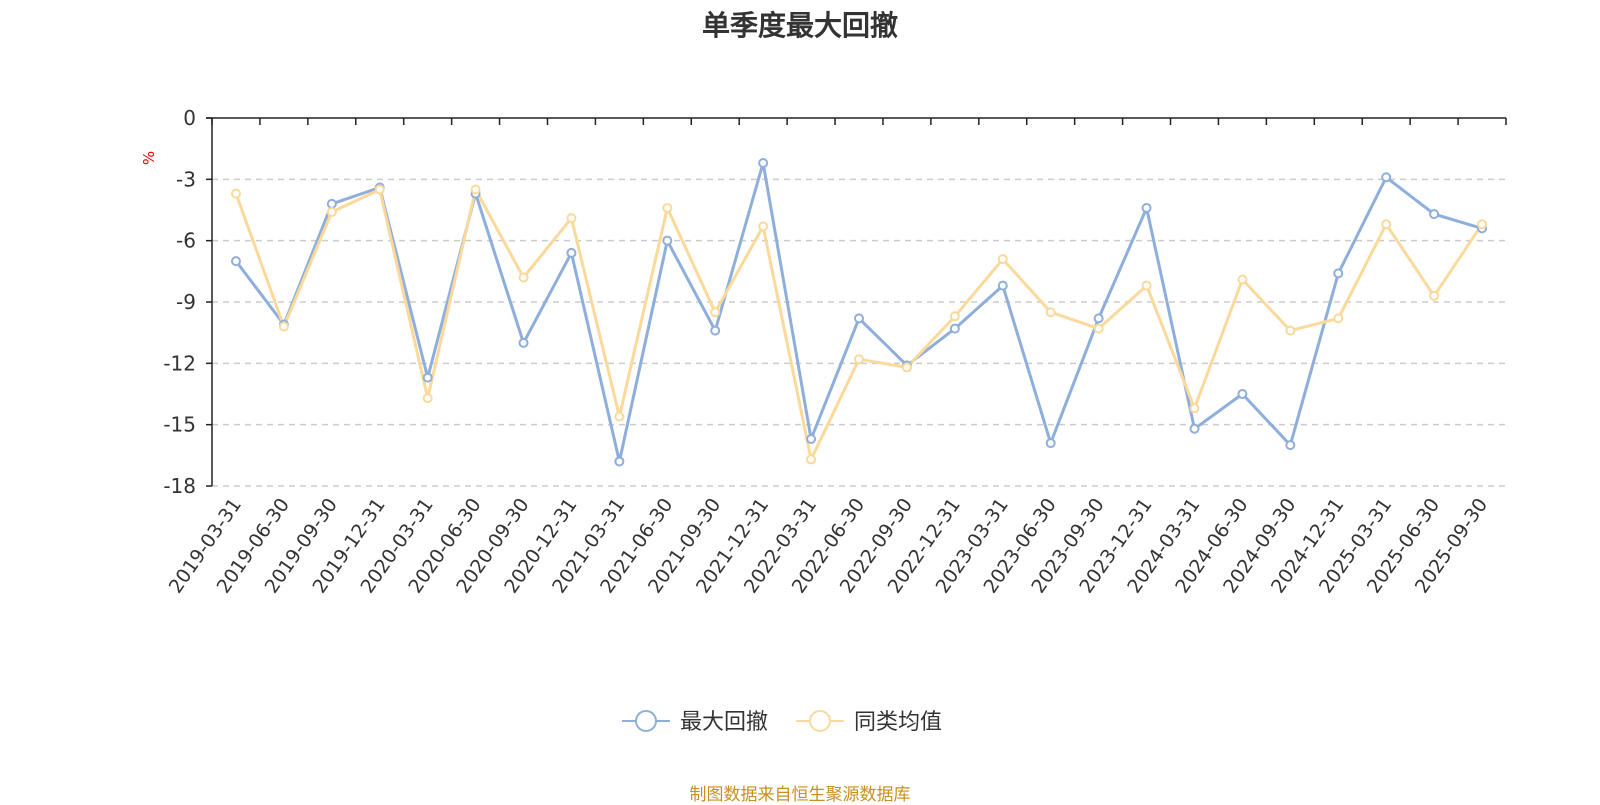  I want to click on legend-item-2: 同类均值, so click(869, 722).